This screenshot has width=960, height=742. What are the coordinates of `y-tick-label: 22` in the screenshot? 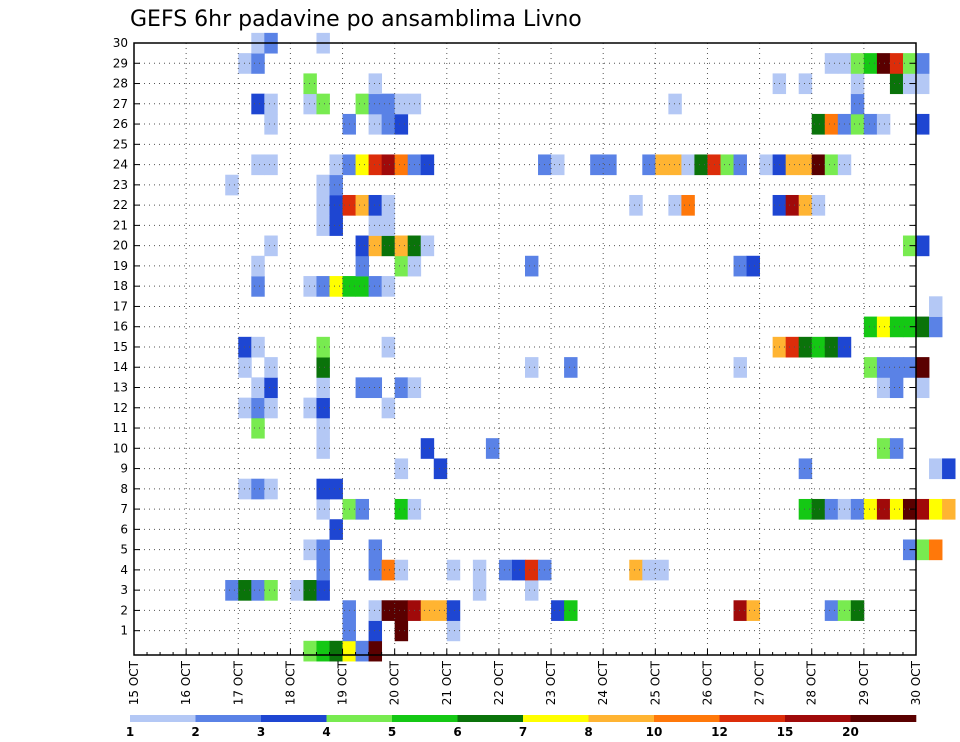 It's located at (120, 205).